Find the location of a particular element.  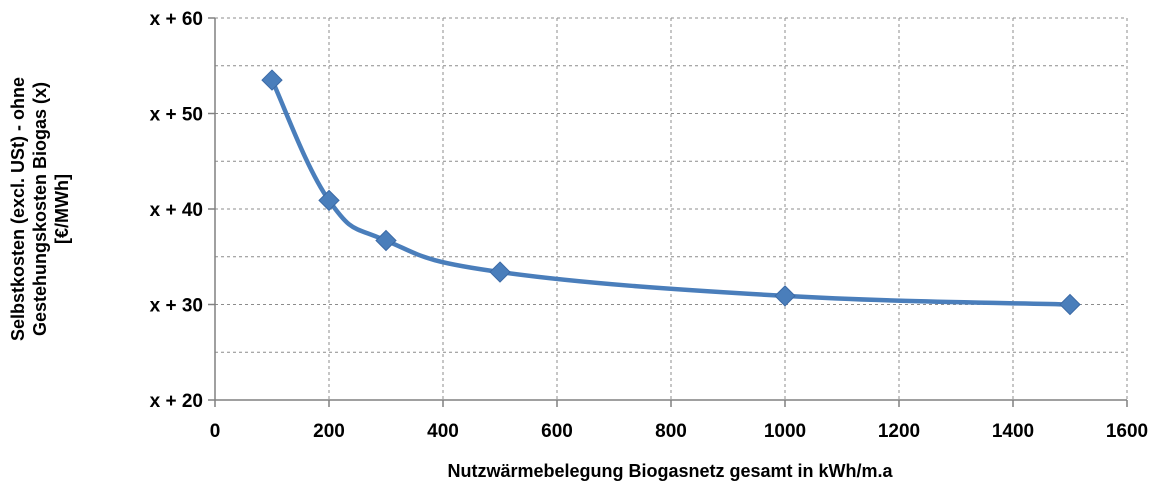

x-tick-label: 1000 is located at coordinates (785, 431).